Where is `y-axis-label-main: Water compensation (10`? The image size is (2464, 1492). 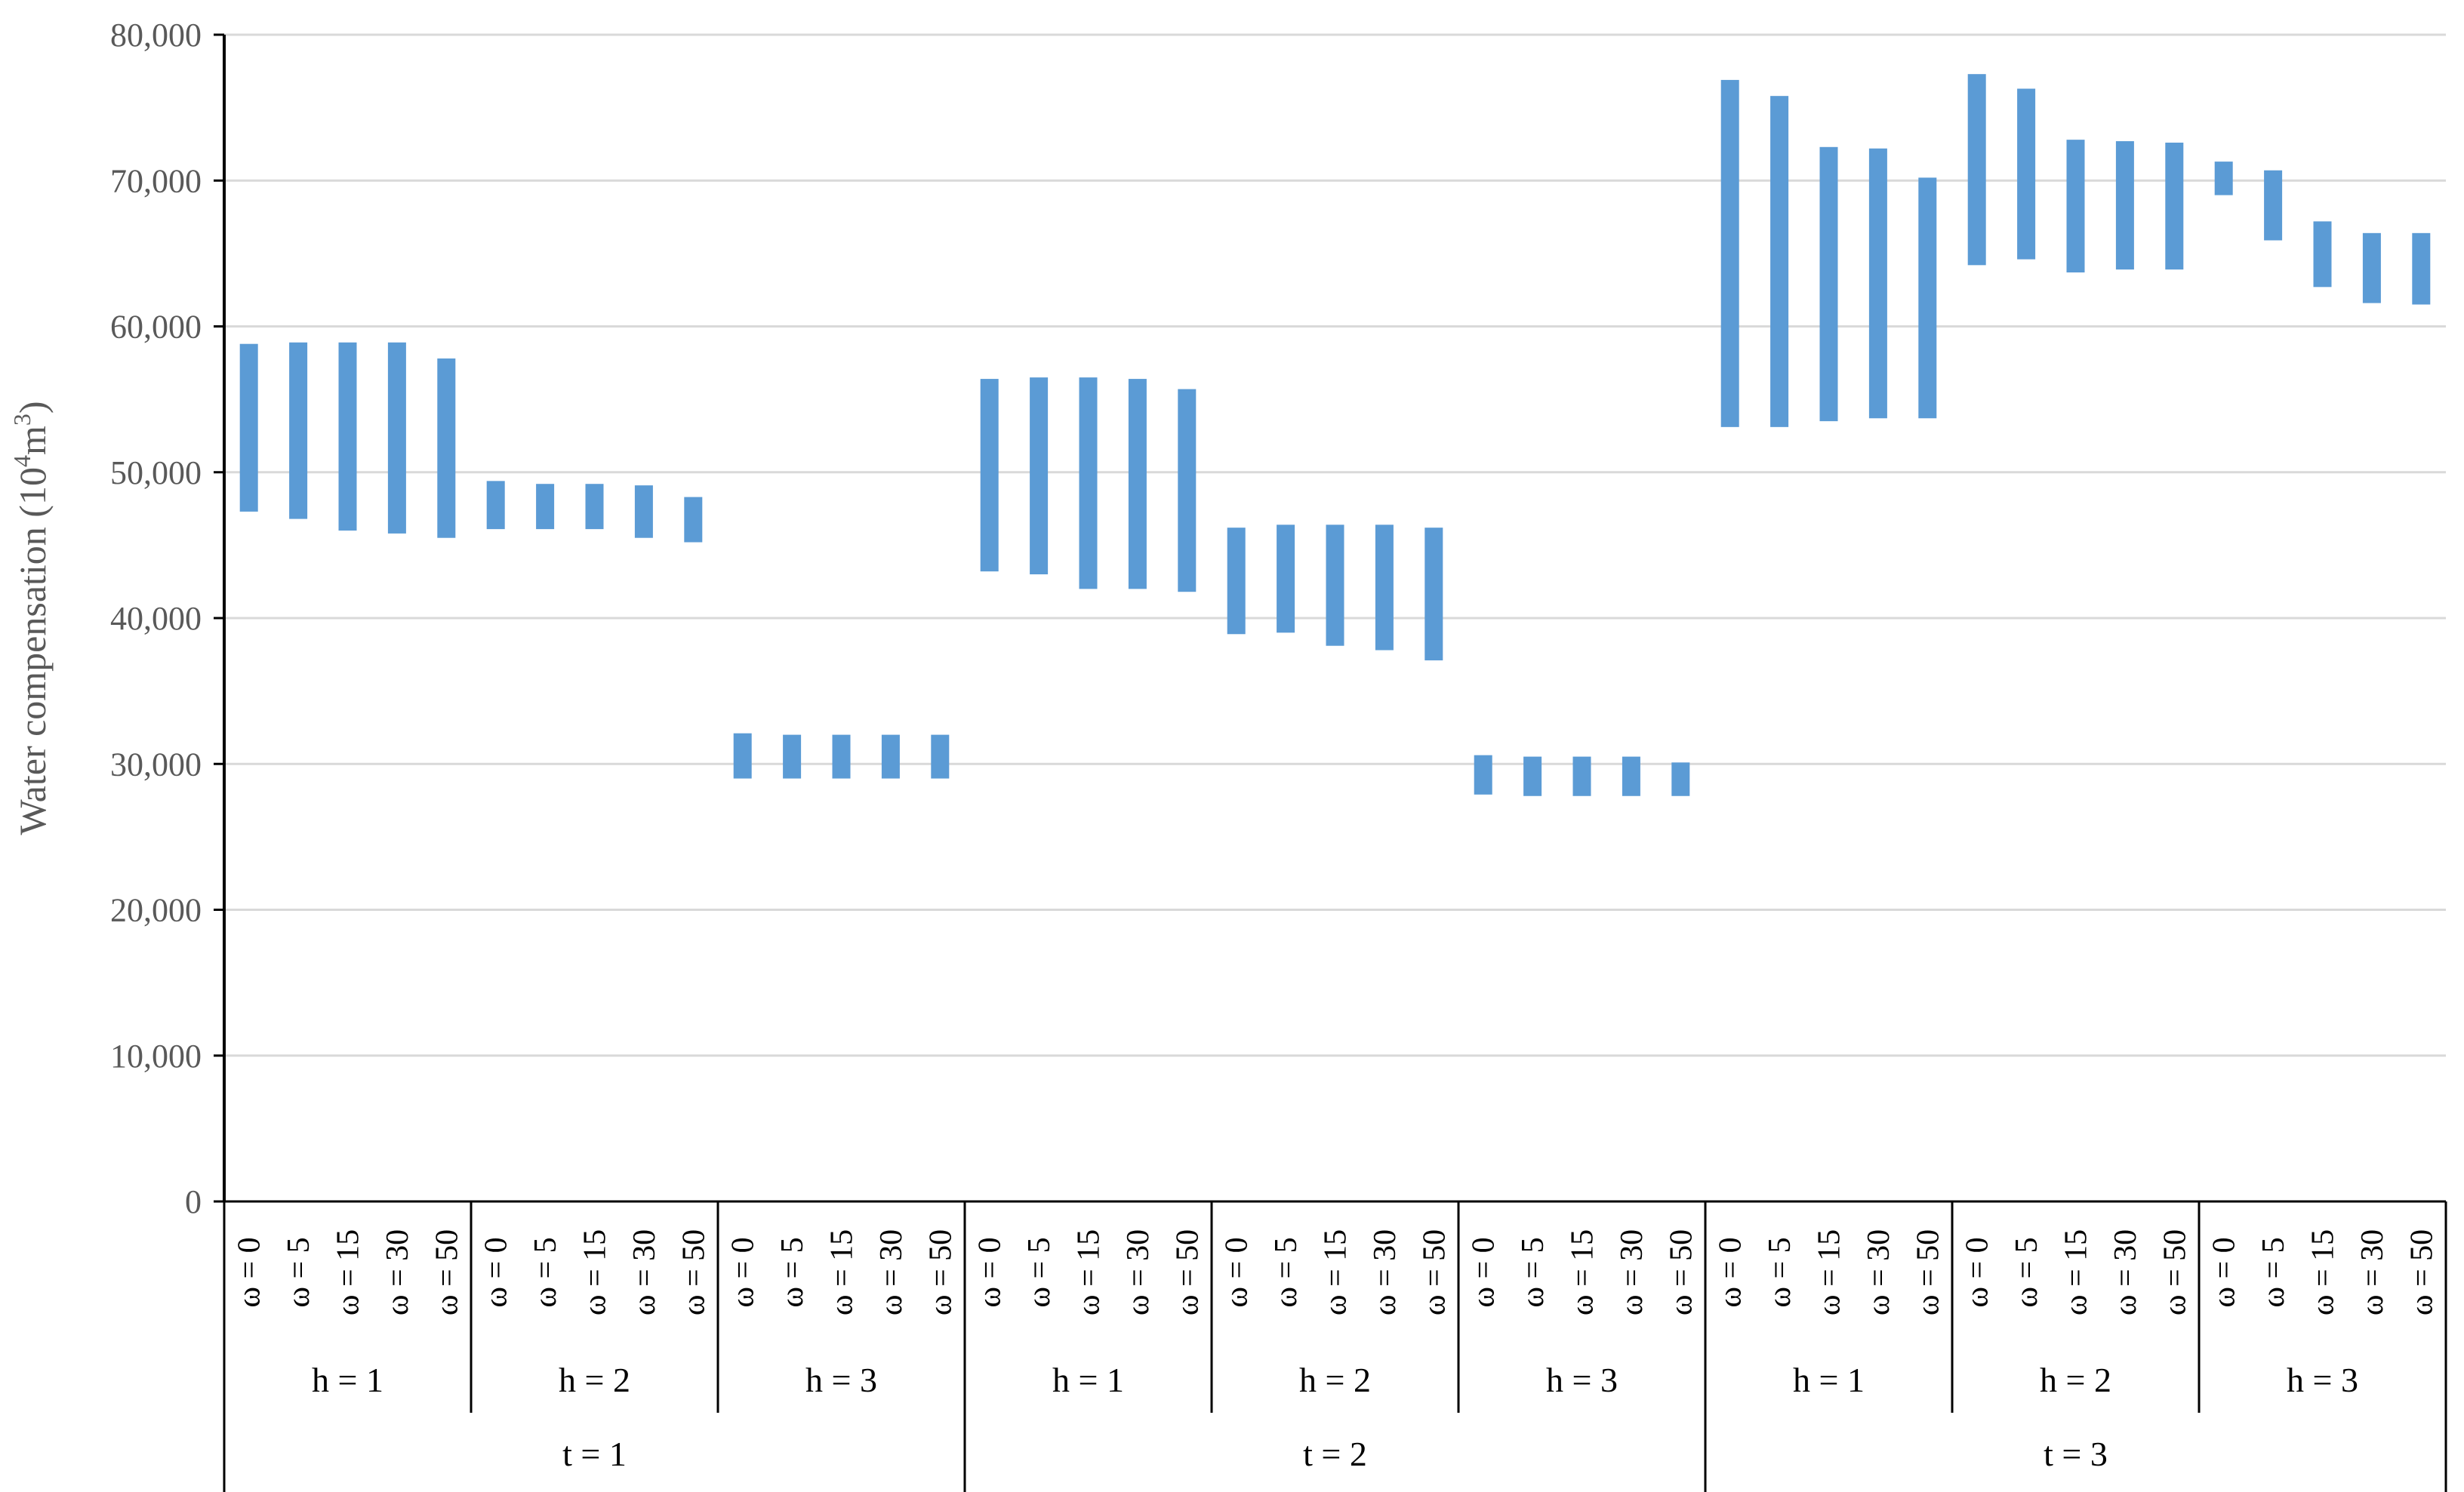
y-axis-label-main: Water compensation (10 is located at coordinates (32, 651).